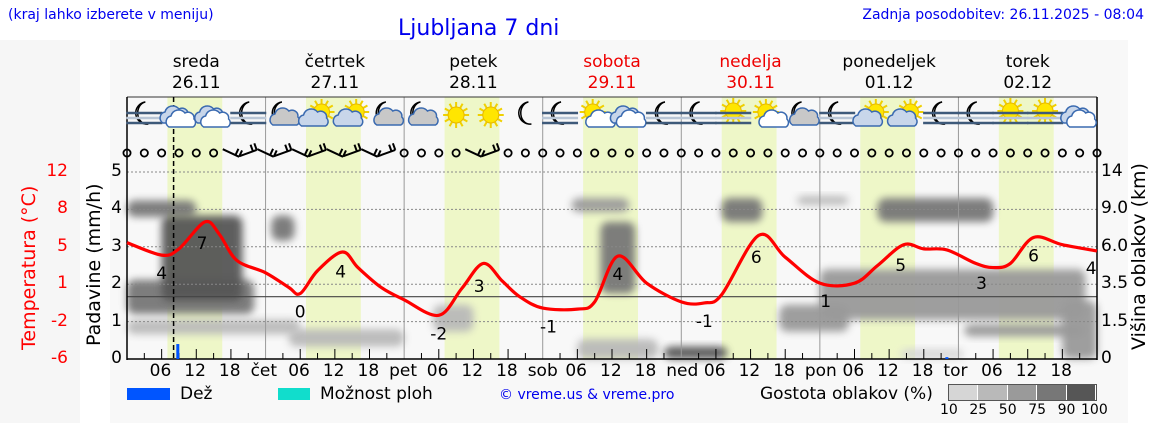  I want to click on sun-fog-icon, so click(733, 111).